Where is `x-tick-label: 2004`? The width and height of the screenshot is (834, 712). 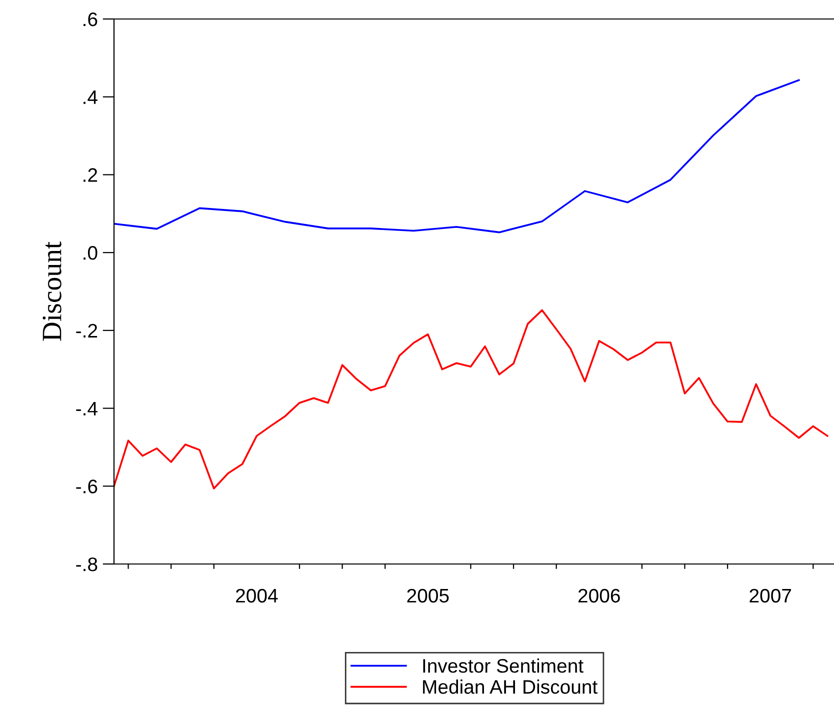
x-tick-label: 2004 is located at coordinates (257, 595).